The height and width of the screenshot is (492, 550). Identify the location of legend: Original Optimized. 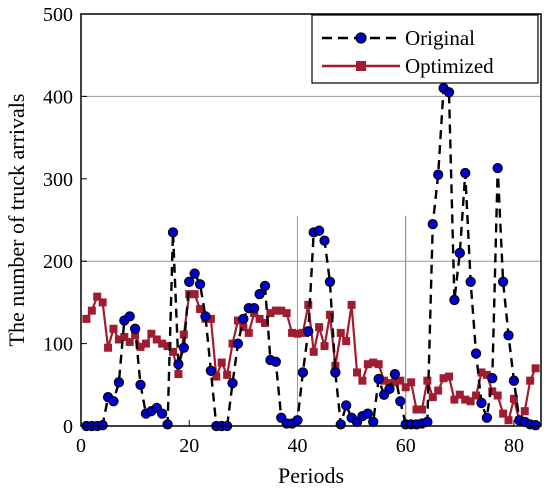
(425, 49).